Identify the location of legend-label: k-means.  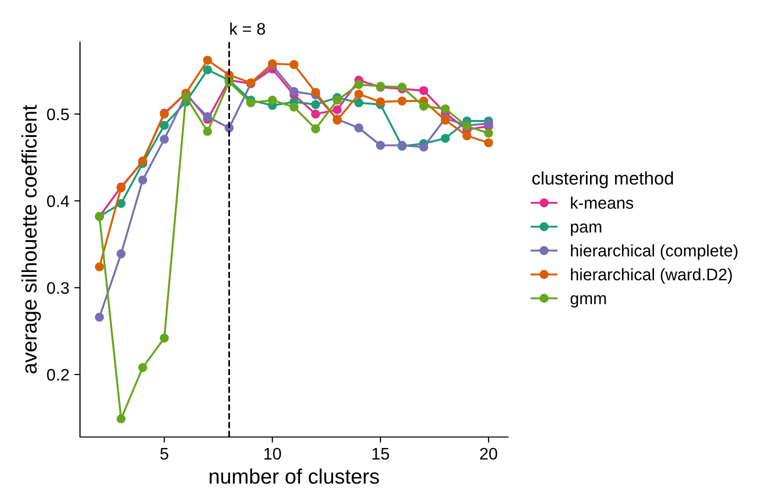
(602, 202).